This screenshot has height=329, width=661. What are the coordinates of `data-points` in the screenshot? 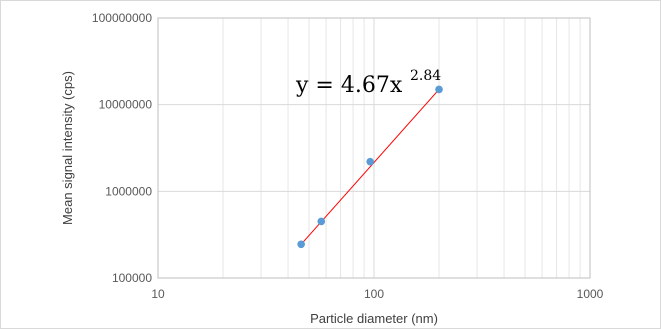 It's located at (370, 167).